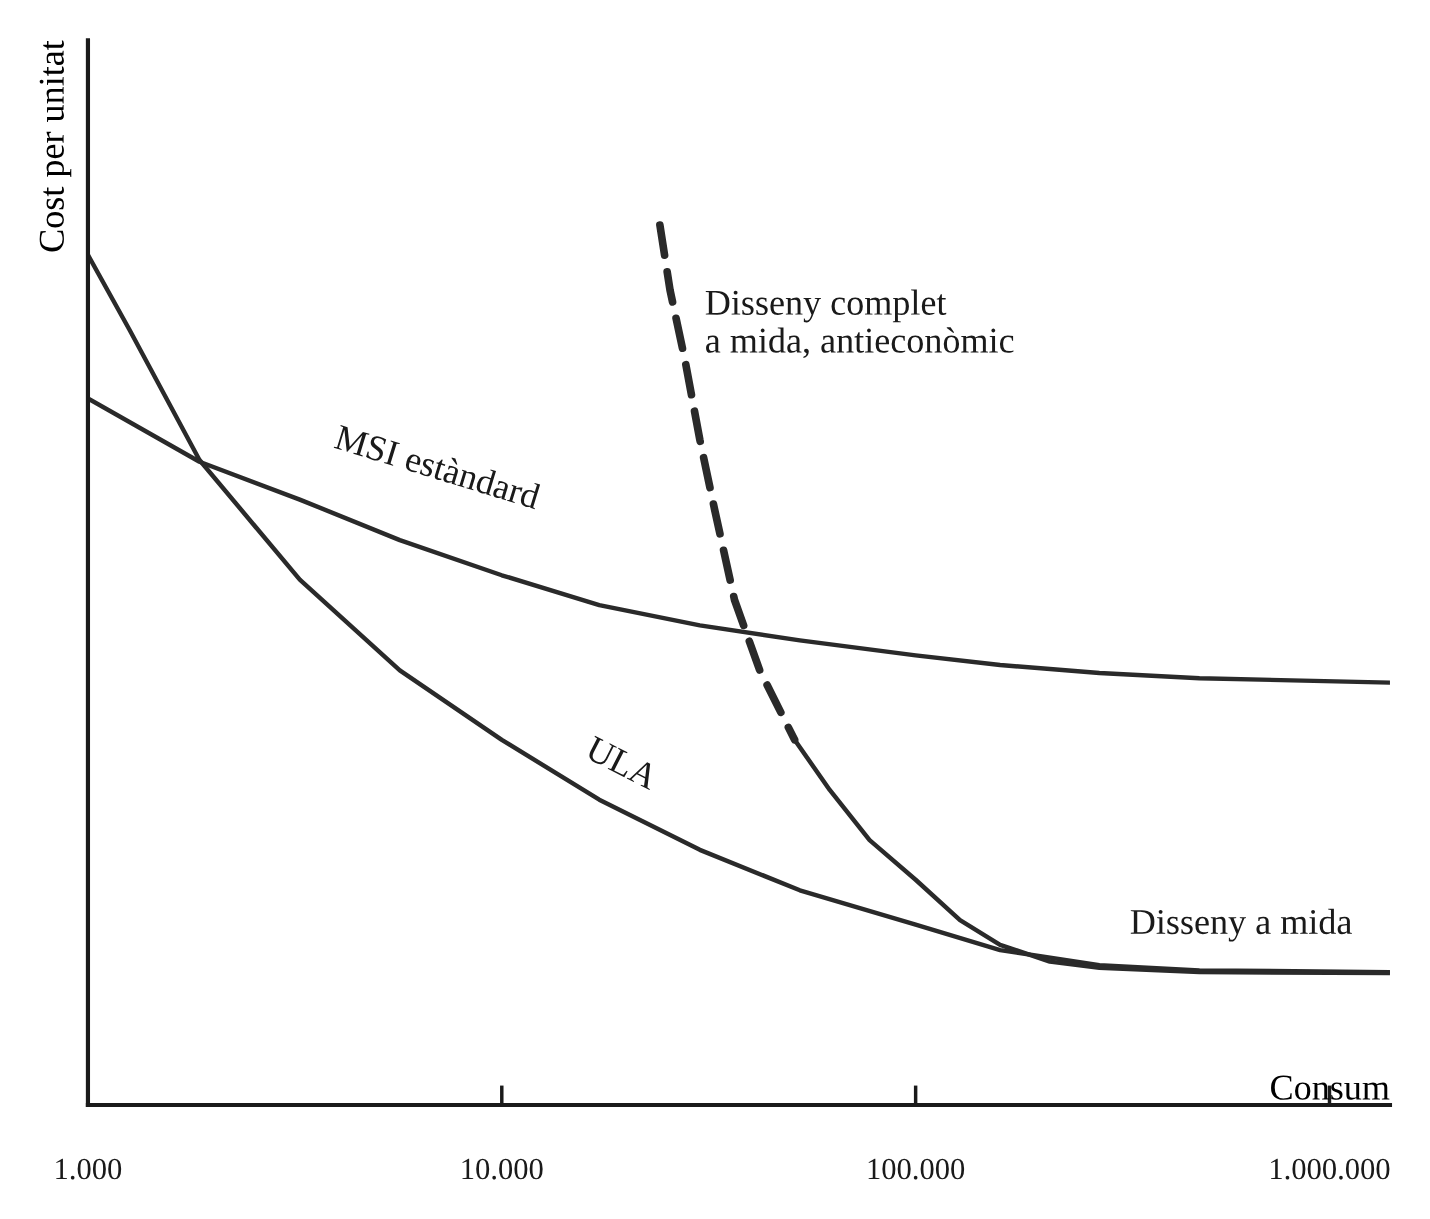  I want to click on x-tick-label: 100.000, so click(916, 1169).